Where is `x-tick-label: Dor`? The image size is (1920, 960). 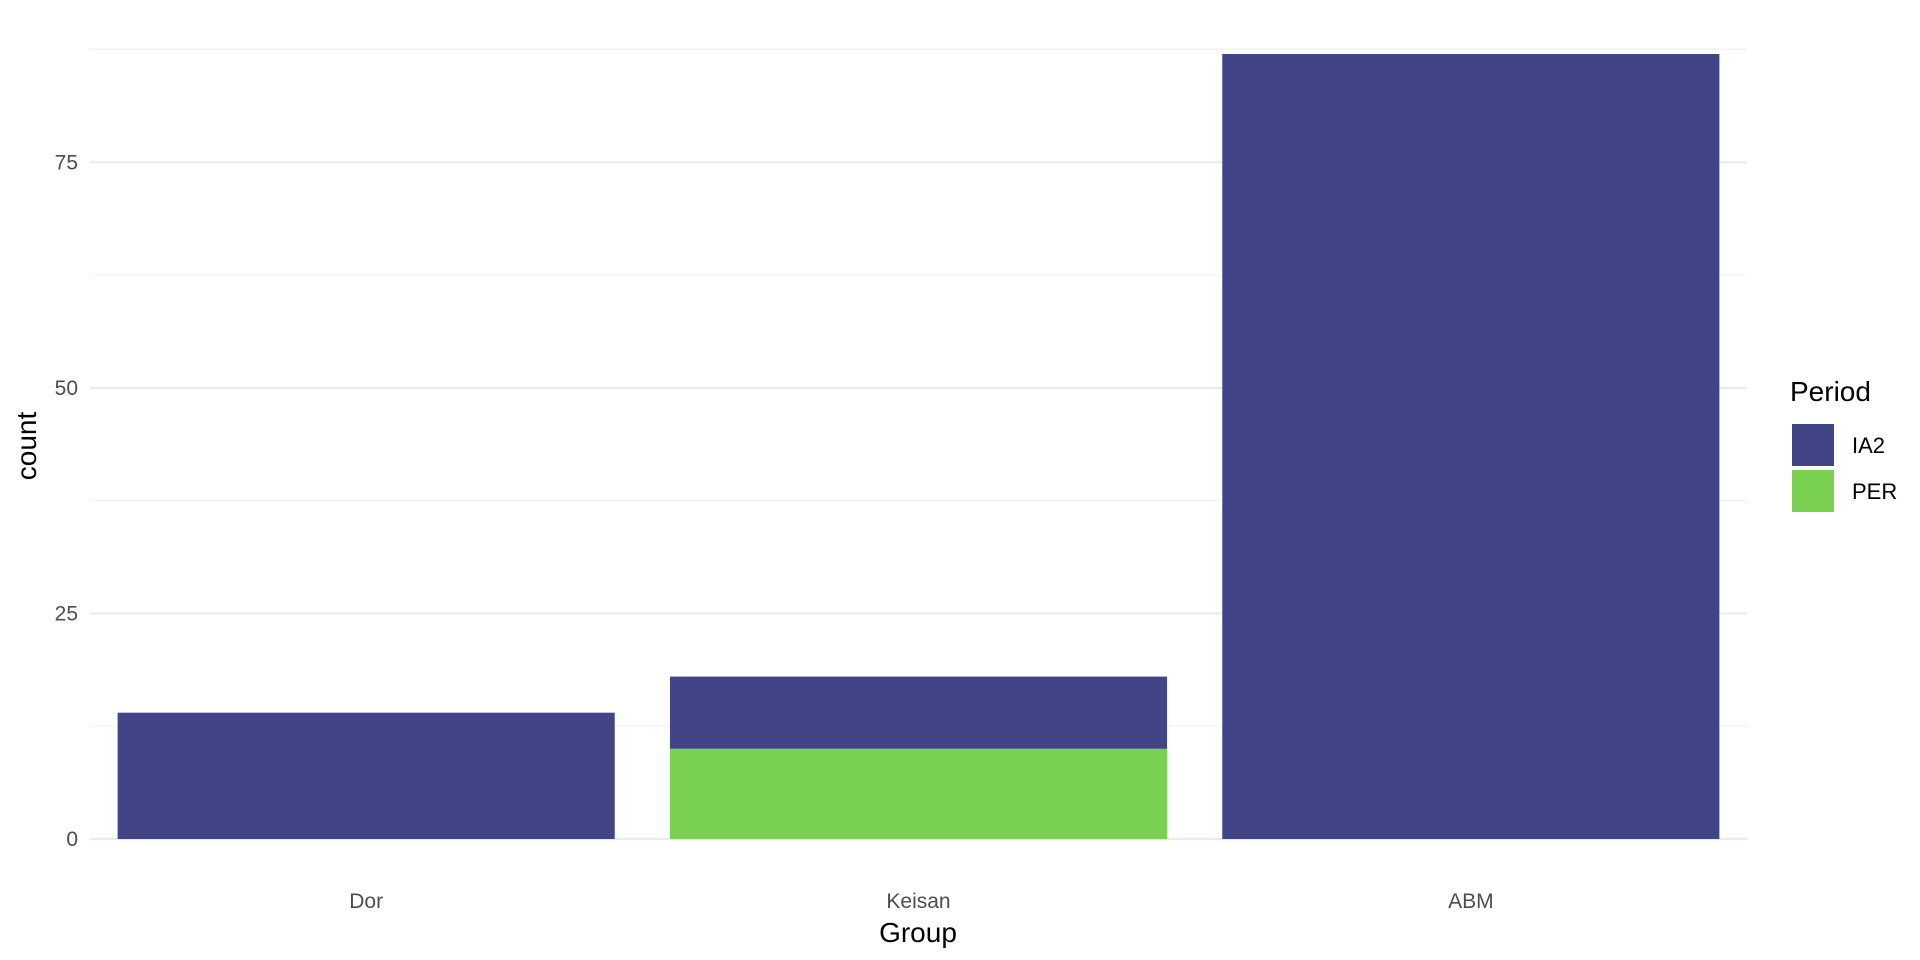 x-tick-label: Dor is located at coordinates (366, 901).